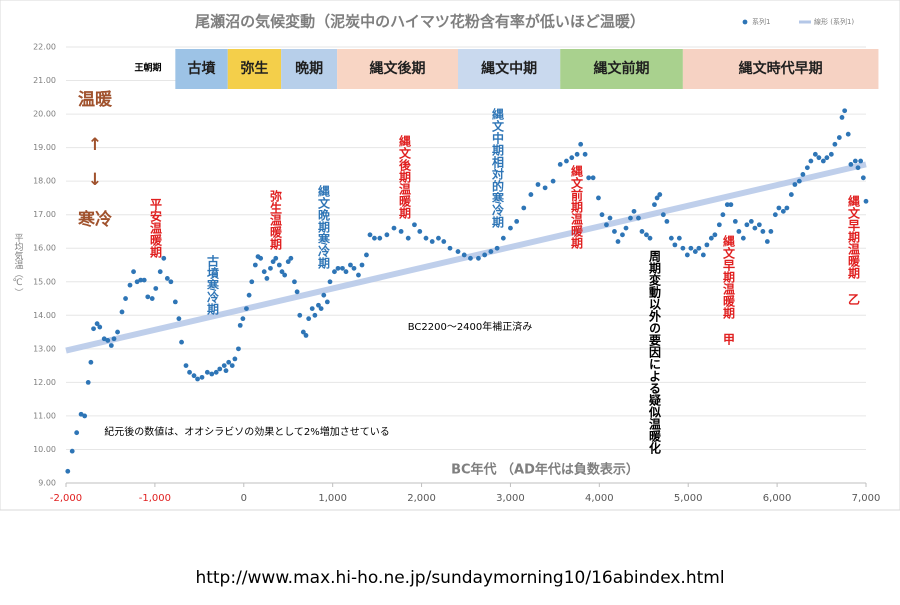  Describe the element at coordinates (44, 248) in the screenshot. I see `y-tick-label: 16.00` at that location.